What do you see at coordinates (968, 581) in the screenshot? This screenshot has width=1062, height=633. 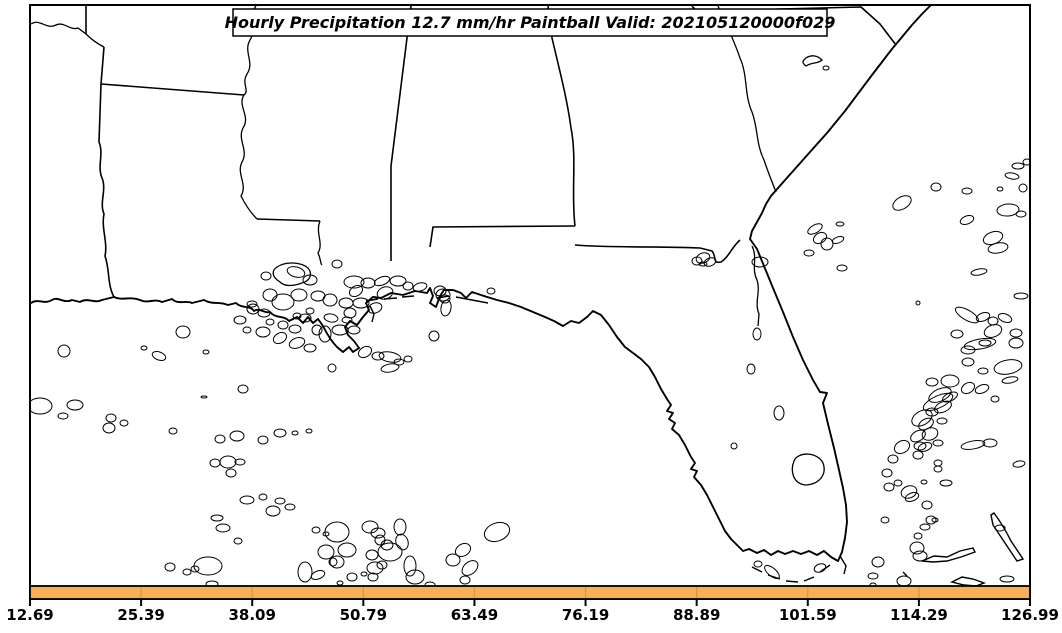 I see `andros-island` at bounding box center [968, 581].